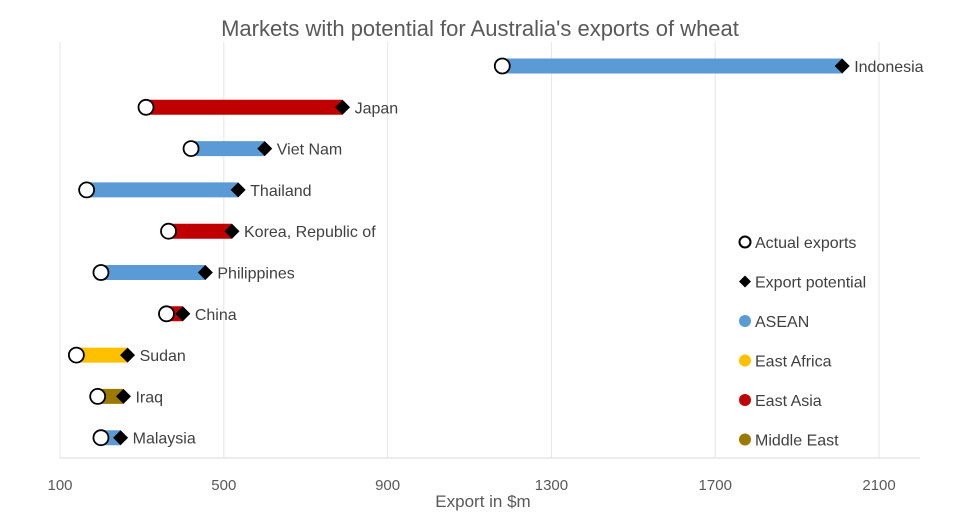 The width and height of the screenshot is (960, 522). What do you see at coordinates (59, 485) in the screenshot?
I see `x-tick-label: 100` at bounding box center [59, 485].